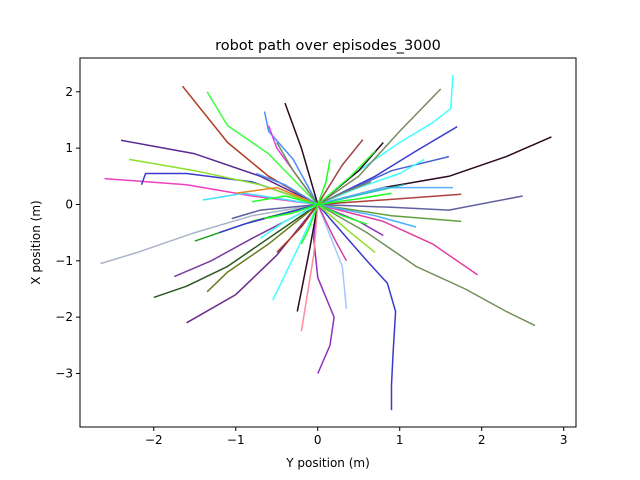 Image resolution: width=640 pixels, height=480 pixels. I want to click on y-tick-label: −1, so click(64, 261).